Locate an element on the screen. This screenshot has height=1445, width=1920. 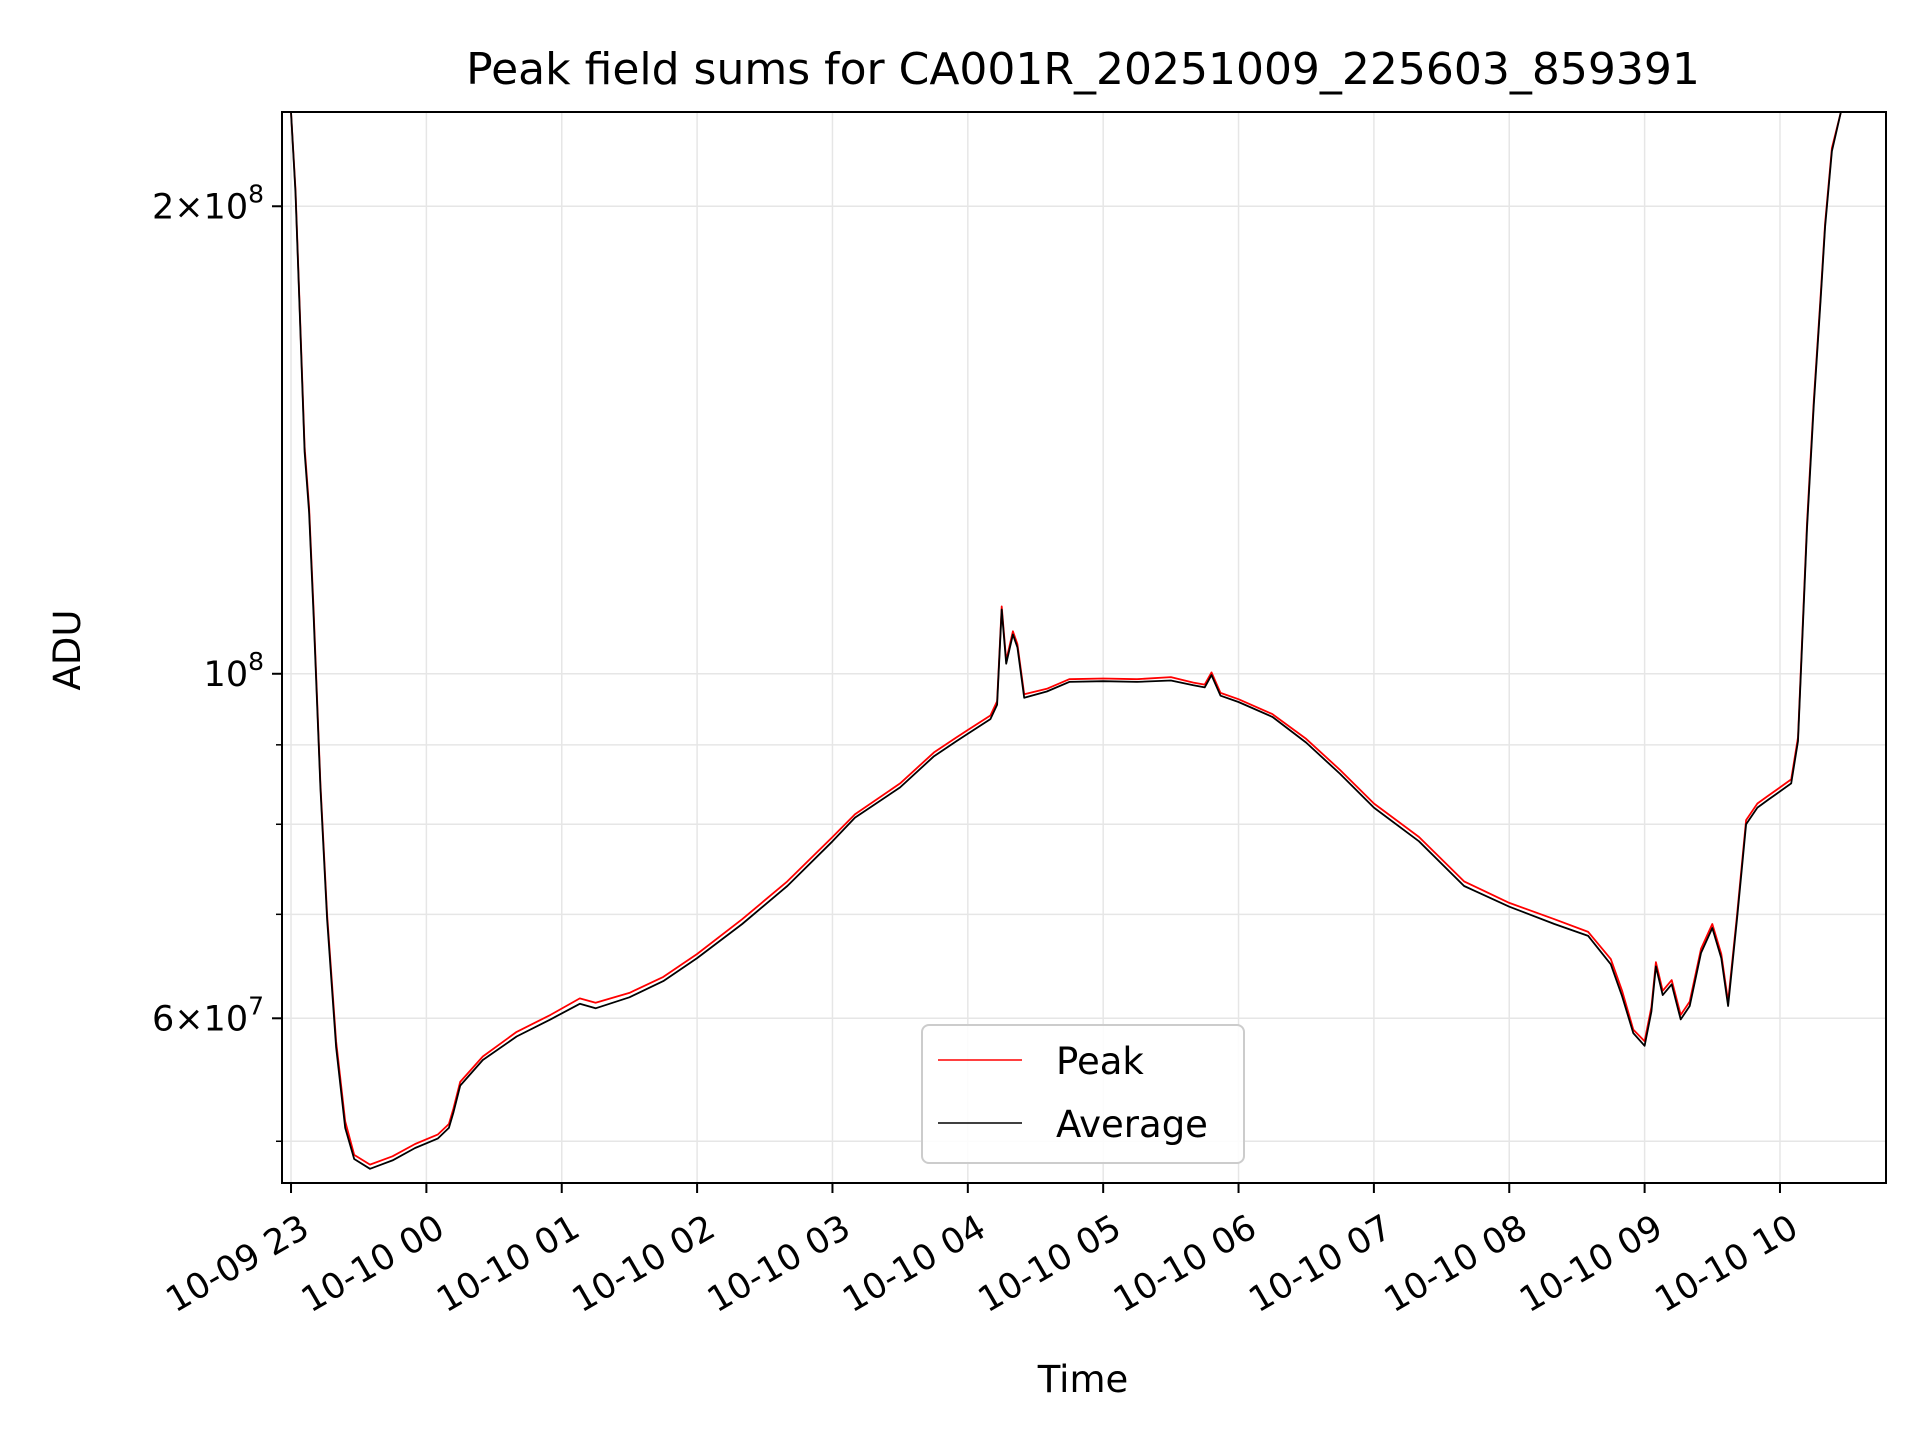
y-tick-label: 2×108 is located at coordinates (208, 203).